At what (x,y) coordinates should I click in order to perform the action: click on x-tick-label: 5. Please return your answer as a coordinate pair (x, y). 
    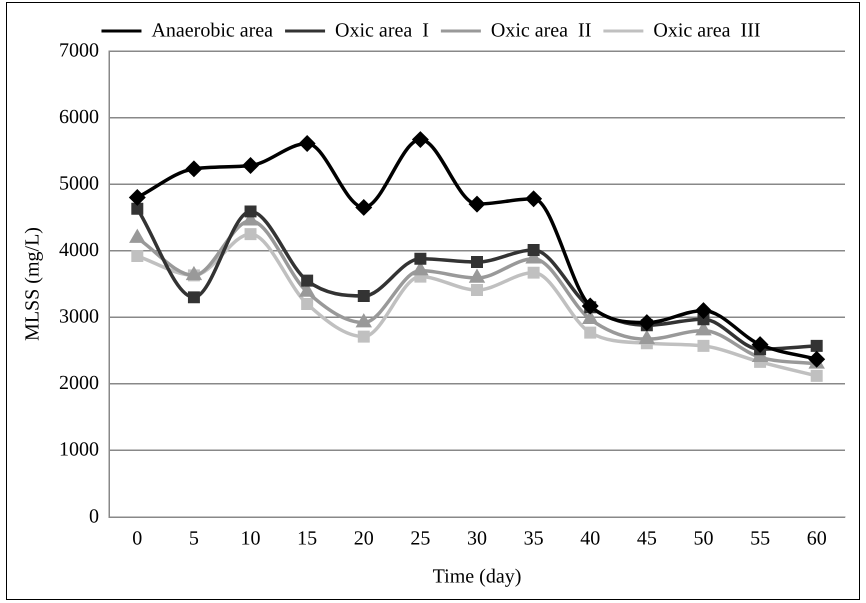
    Looking at the image, I should click on (193, 538).